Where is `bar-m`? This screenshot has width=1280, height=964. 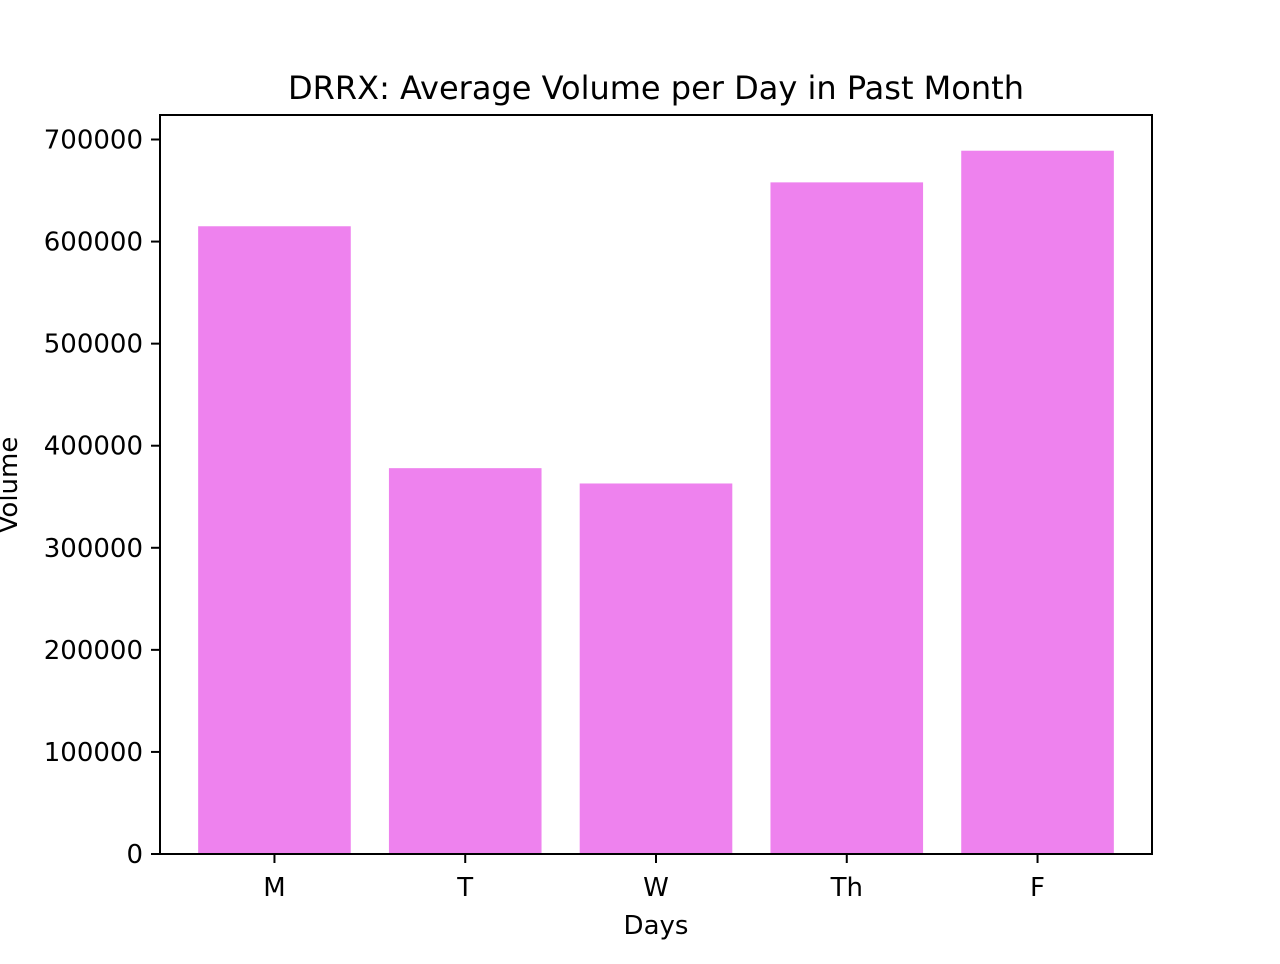 bar-m is located at coordinates (274, 540).